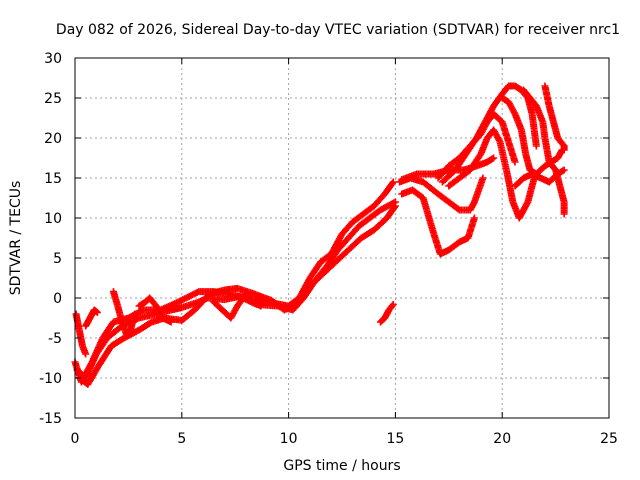 This screenshot has width=640, height=480. What do you see at coordinates (539, 178) in the screenshot?
I see `series-s19` at bounding box center [539, 178].